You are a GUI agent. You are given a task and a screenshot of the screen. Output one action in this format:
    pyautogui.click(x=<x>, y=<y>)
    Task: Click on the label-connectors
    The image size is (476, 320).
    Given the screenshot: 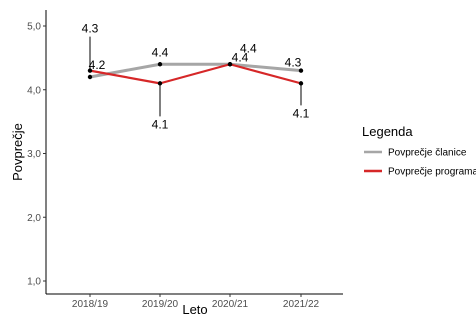 What is the action you would take?
    pyautogui.click(x=195, y=76)
    